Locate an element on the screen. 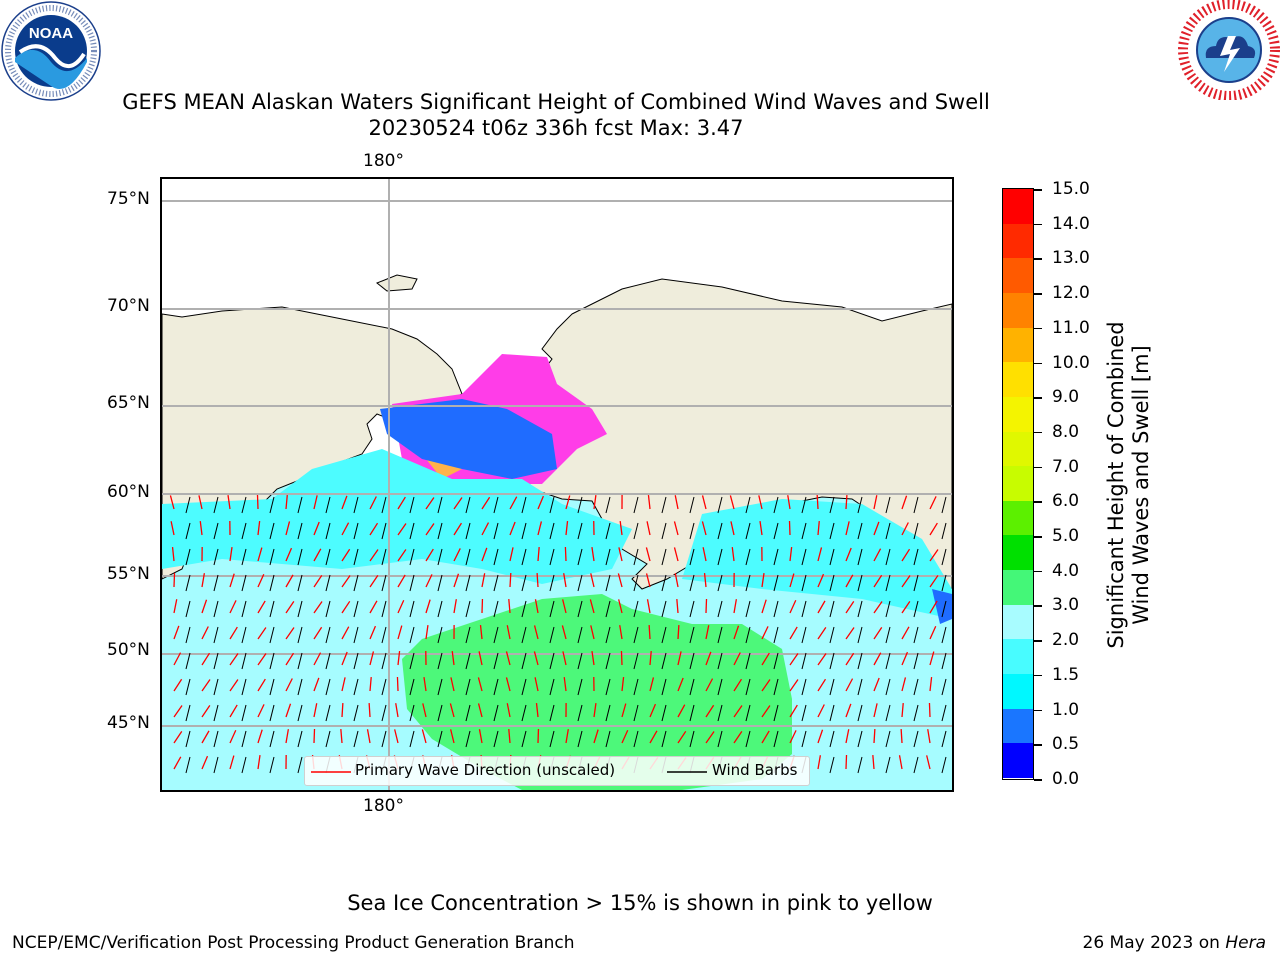 The image size is (1280, 960). colorbar-tick-label: 15.0 is located at coordinates (1071, 189).